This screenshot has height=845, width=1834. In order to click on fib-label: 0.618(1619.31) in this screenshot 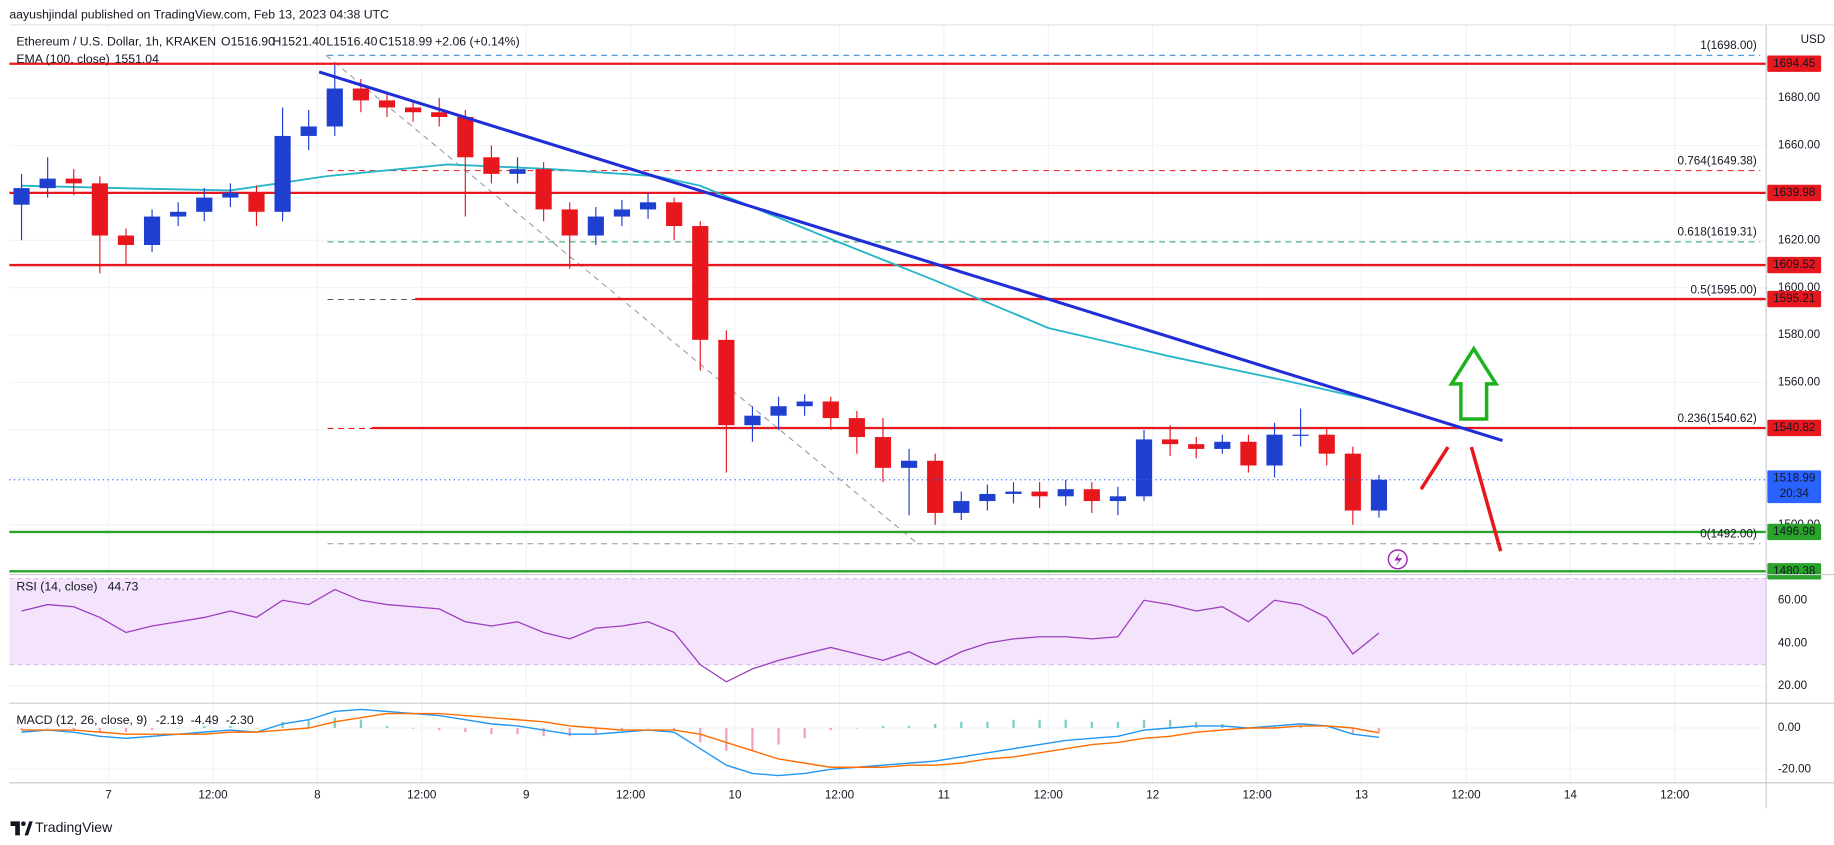, I will do `click(1717, 232)`.